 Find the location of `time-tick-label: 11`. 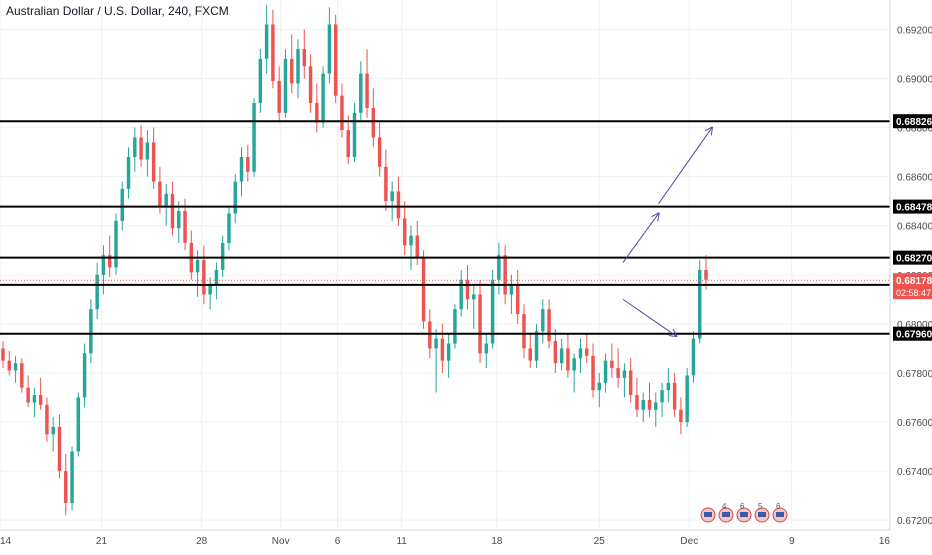

time-tick-label: 11 is located at coordinates (401, 541).